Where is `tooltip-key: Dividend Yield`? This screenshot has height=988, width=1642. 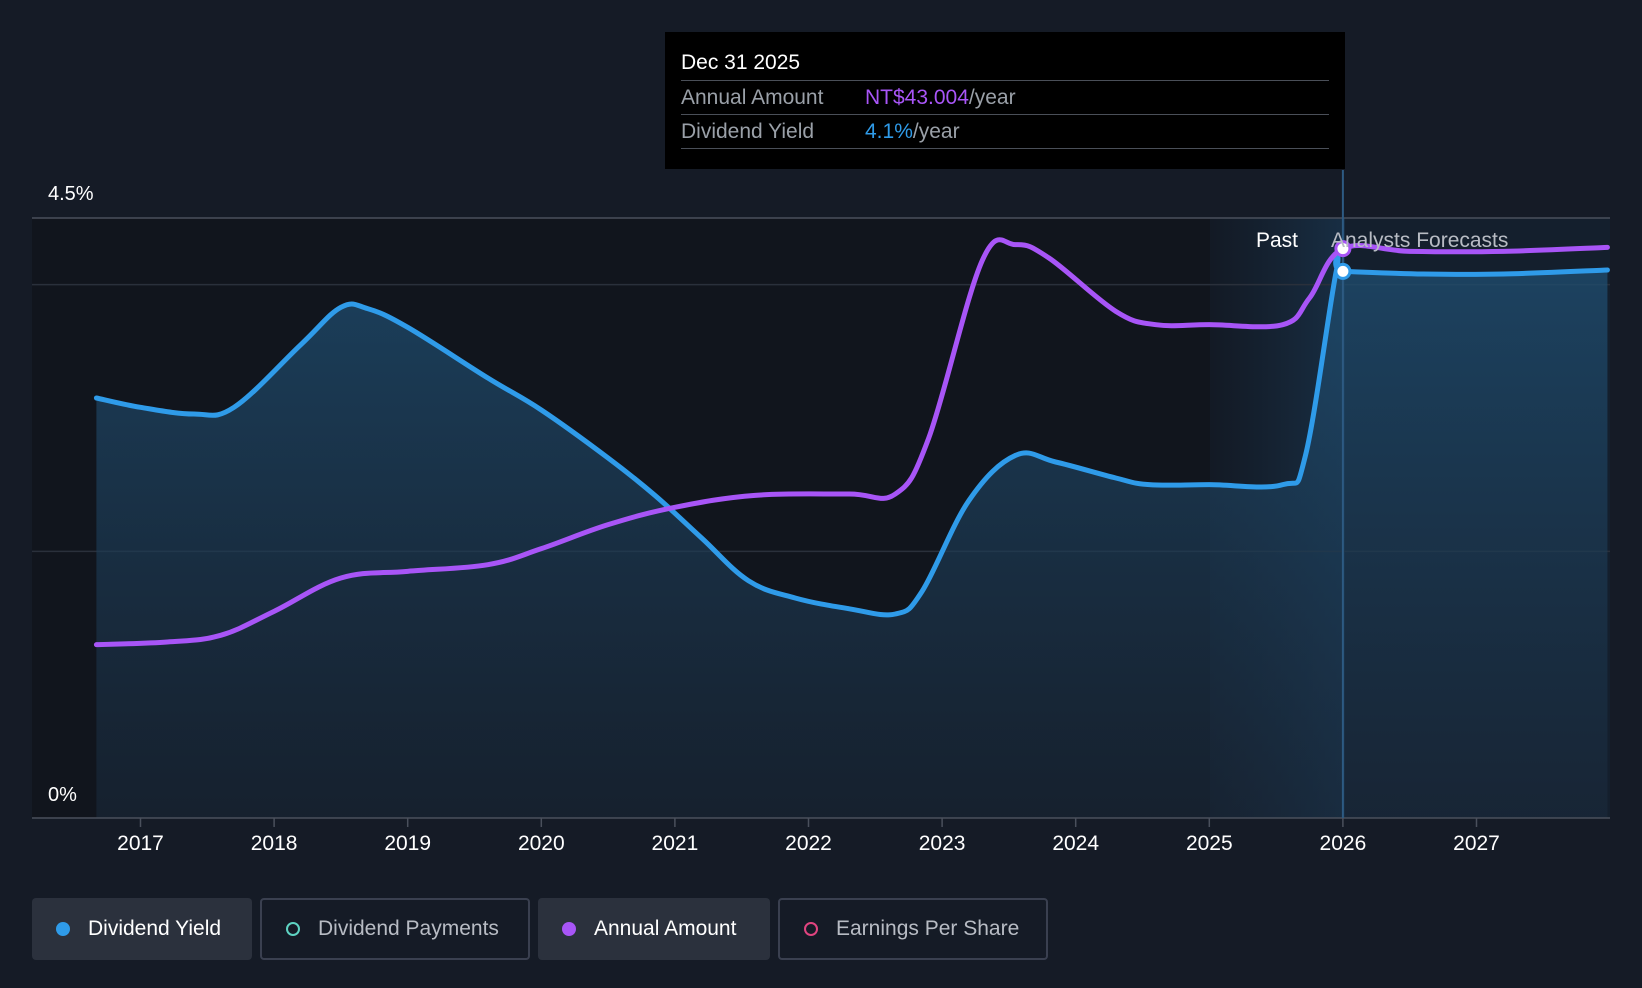
tooltip-key: Dividend Yield is located at coordinates (748, 131).